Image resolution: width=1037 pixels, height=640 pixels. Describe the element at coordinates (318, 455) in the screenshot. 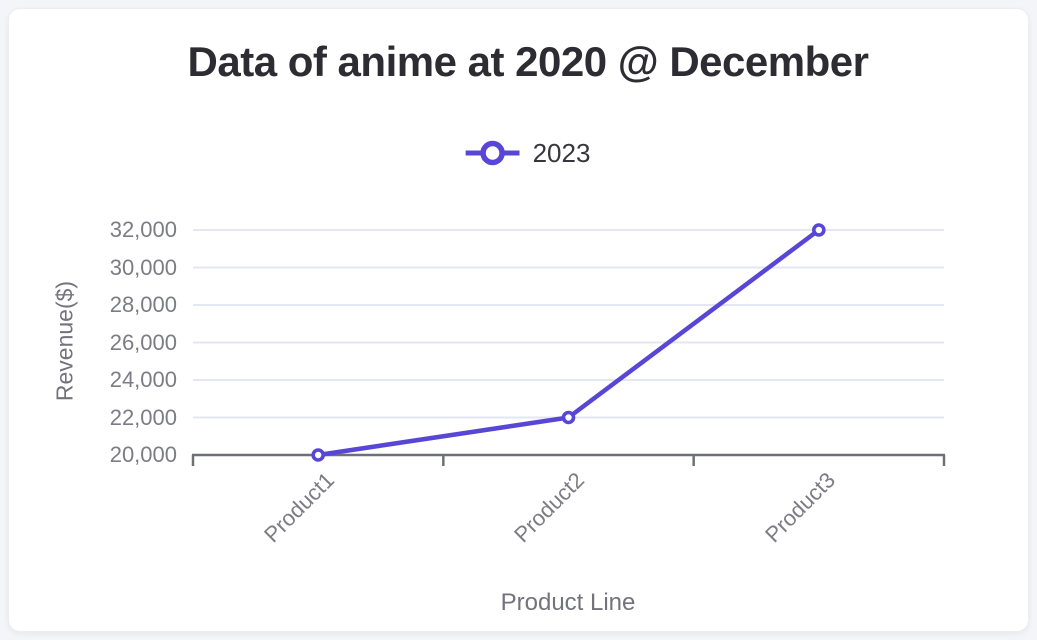

I see `data-point-product1-2023` at that location.